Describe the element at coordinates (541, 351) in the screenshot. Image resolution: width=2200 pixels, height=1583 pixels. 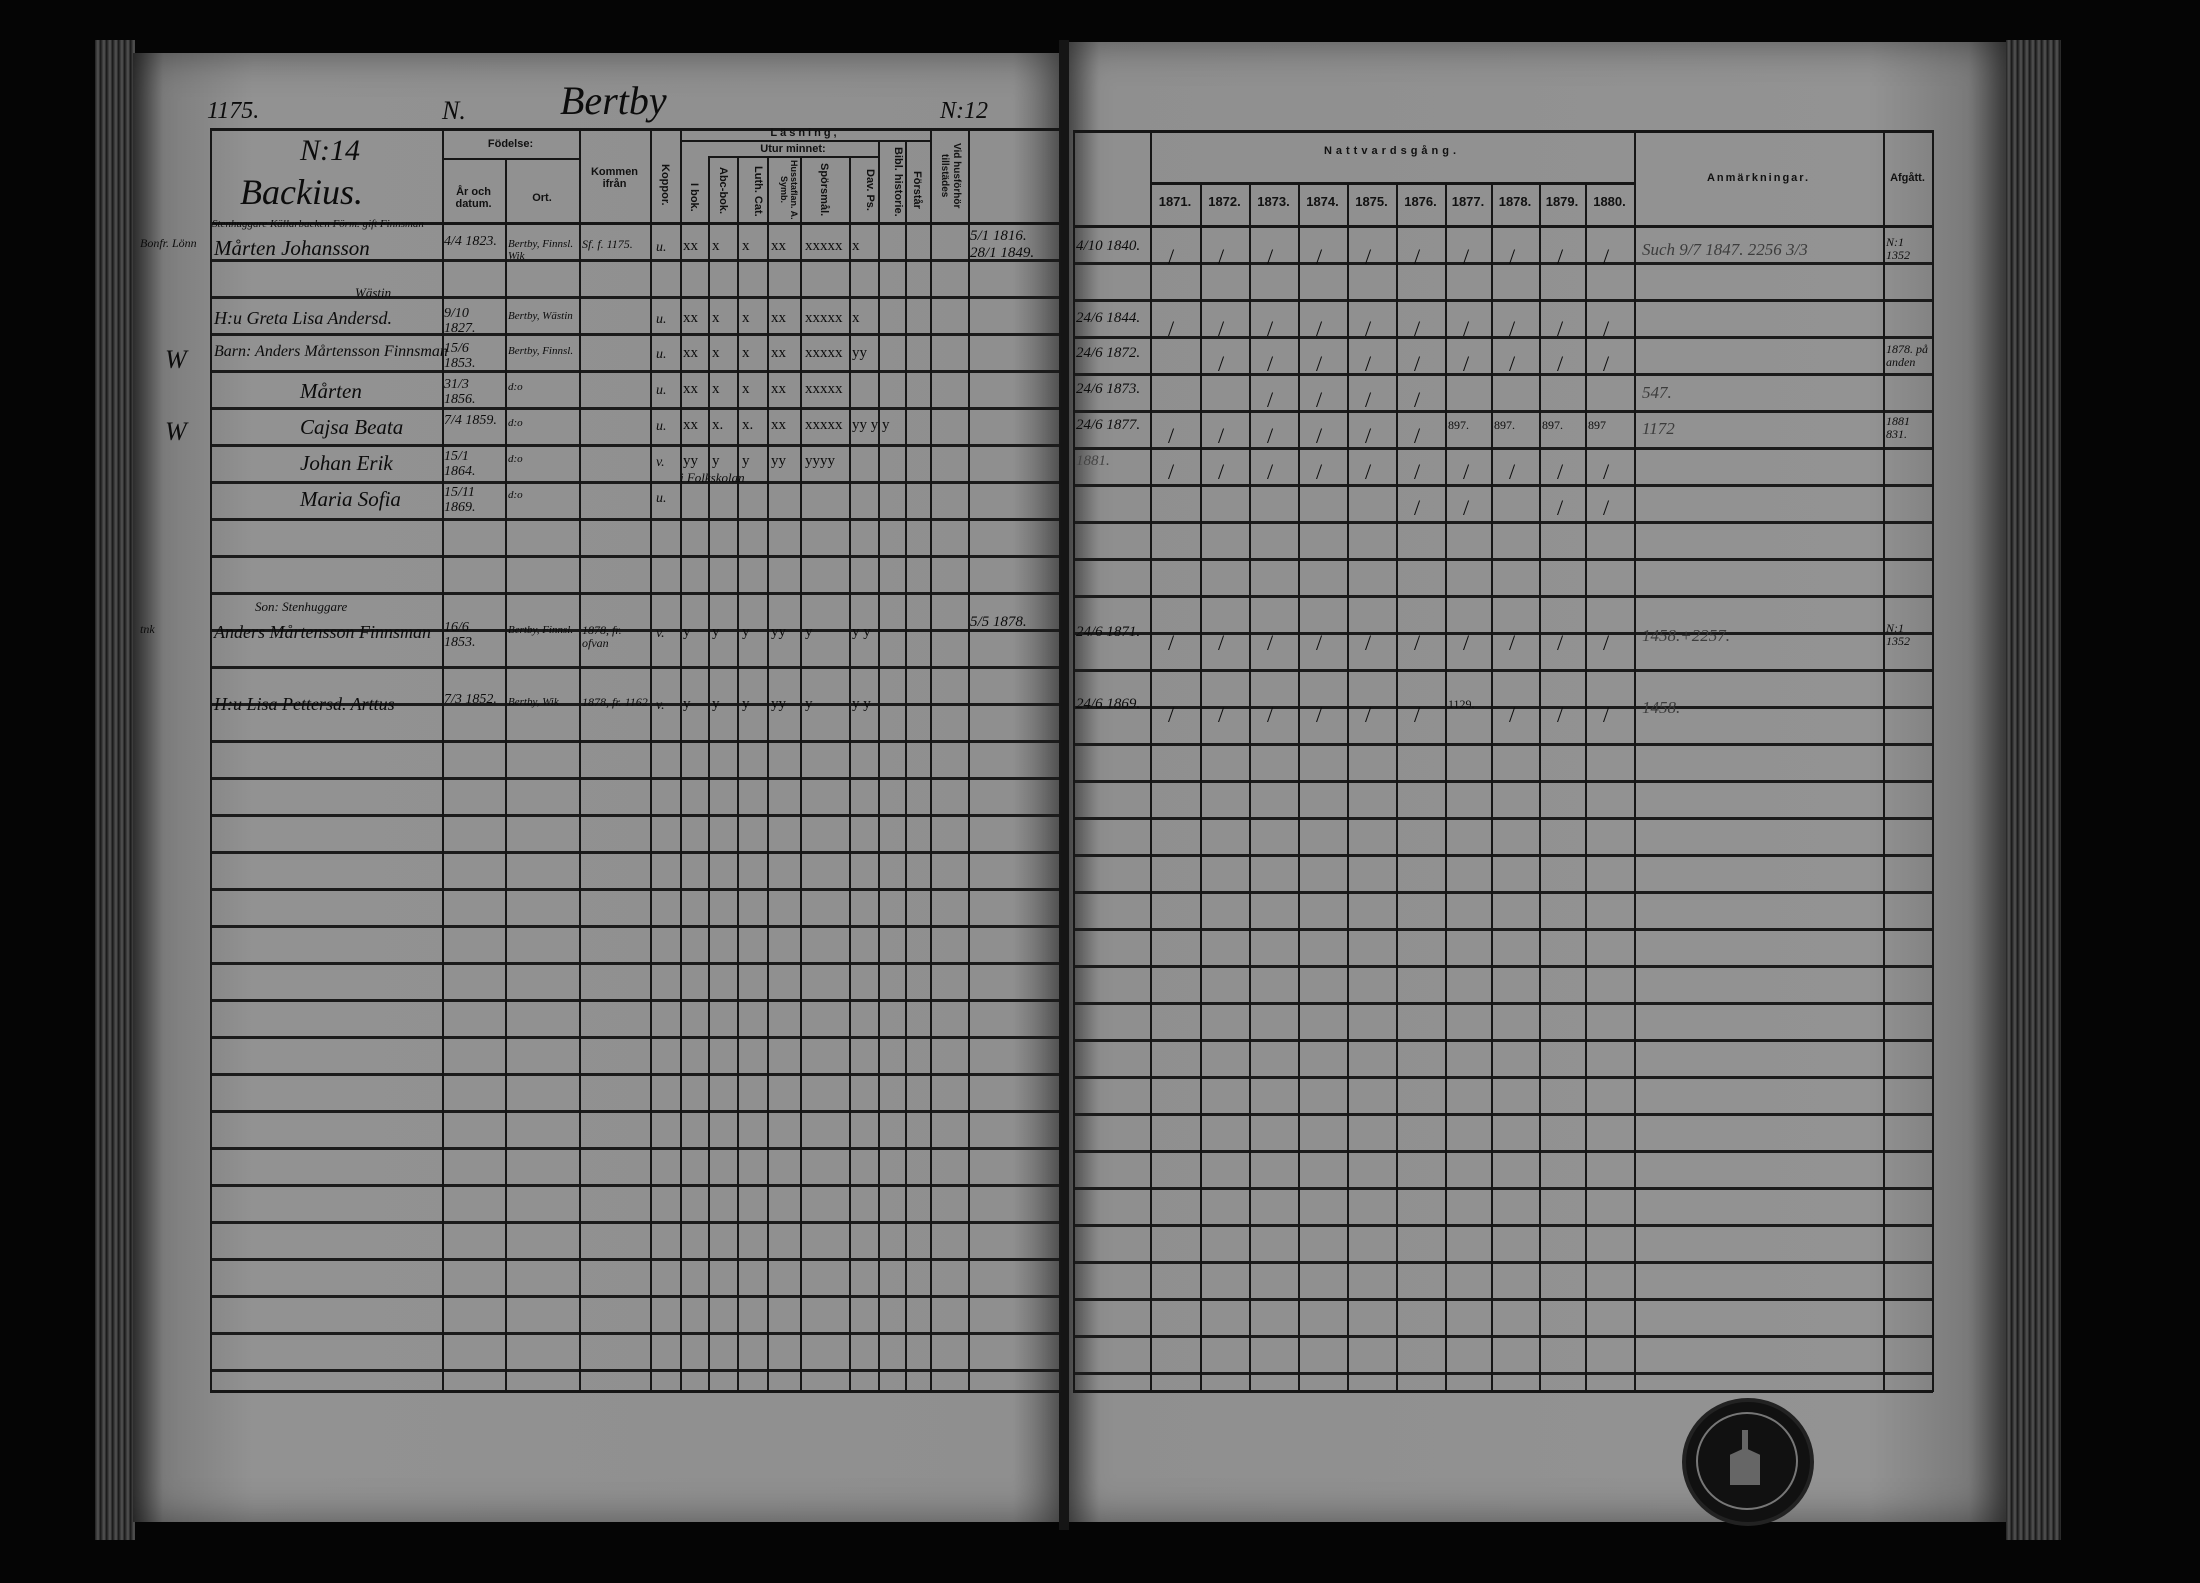
I see `birth-place: Bertby, Finnsl.` at that location.